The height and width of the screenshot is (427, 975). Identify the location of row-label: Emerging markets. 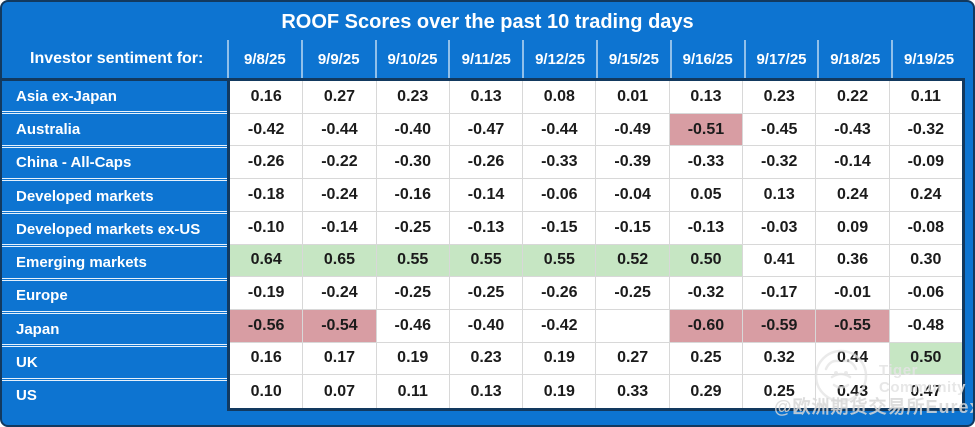
(114, 260).